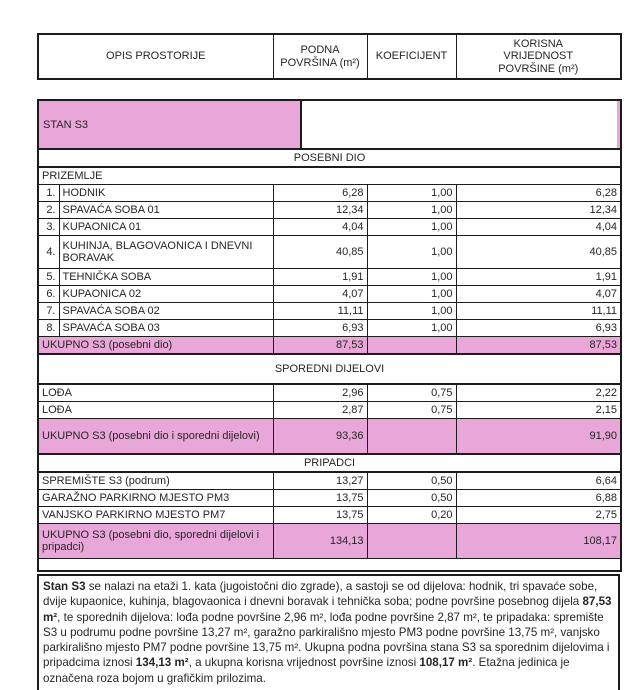  Describe the element at coordinates (320, 345) in the screenshot. I see `total-floor-area: 87,53` at that location.